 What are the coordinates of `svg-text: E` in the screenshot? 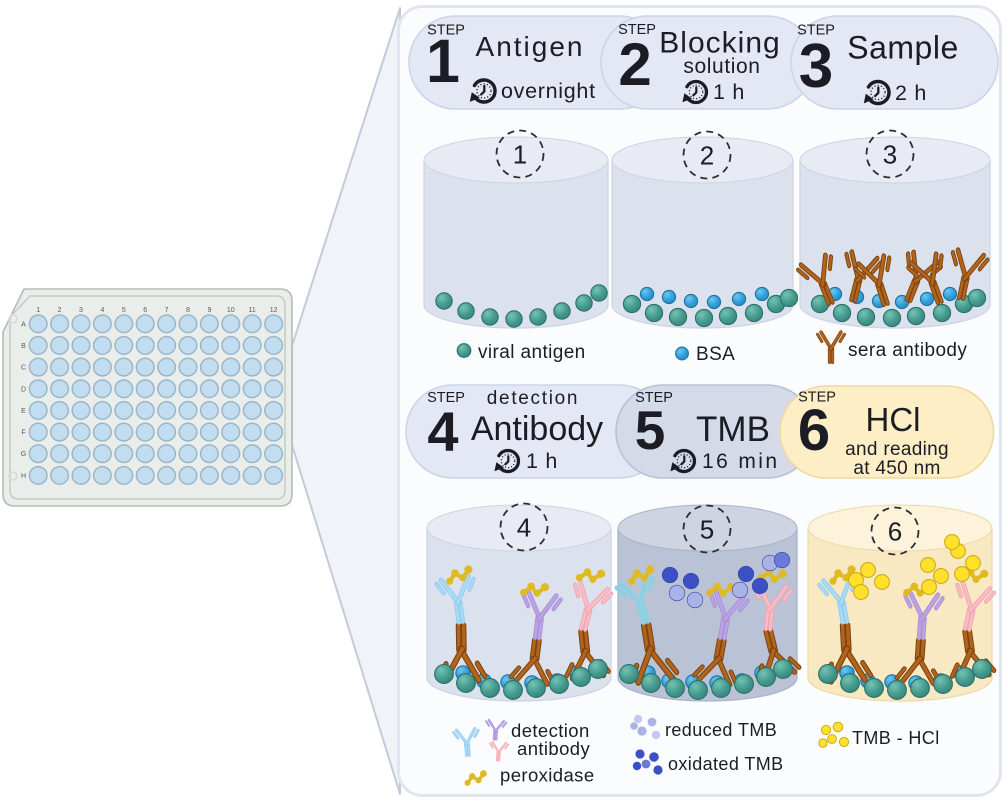 It's located at (23, 411).